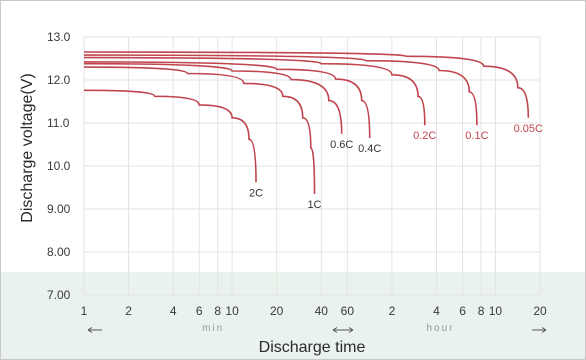 This screenshot has height=360, width=586. Describe the element at coordinates (539, 330) in the screenshot. I see `arrow-right-icon` at that location.